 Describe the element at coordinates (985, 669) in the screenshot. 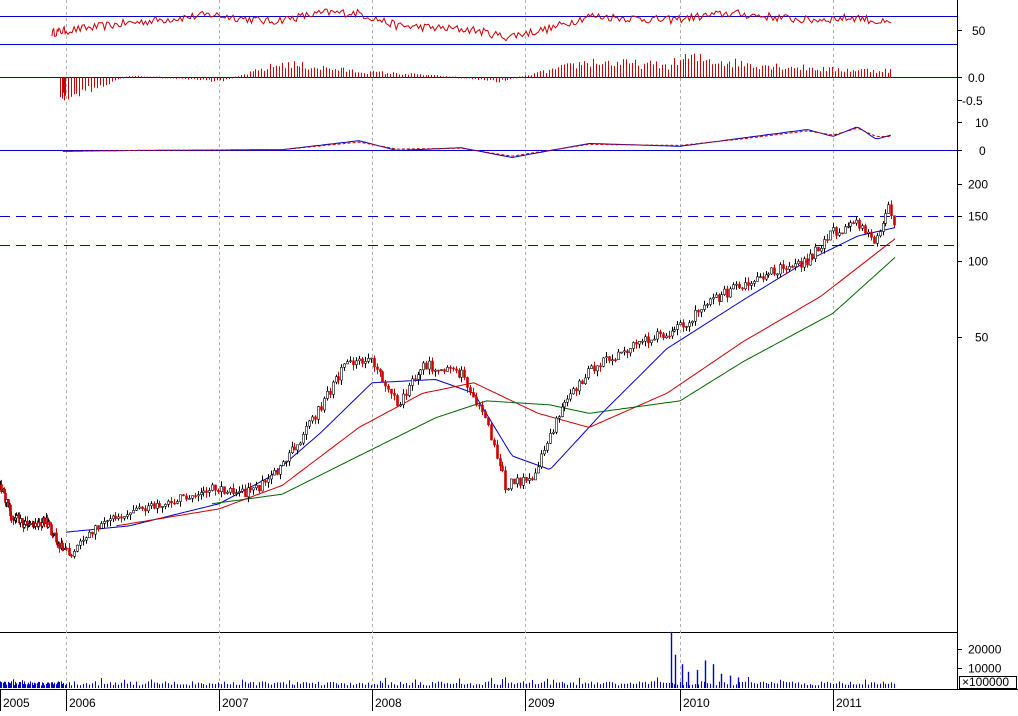

I see `volume-tick-label: 10000` at that location.